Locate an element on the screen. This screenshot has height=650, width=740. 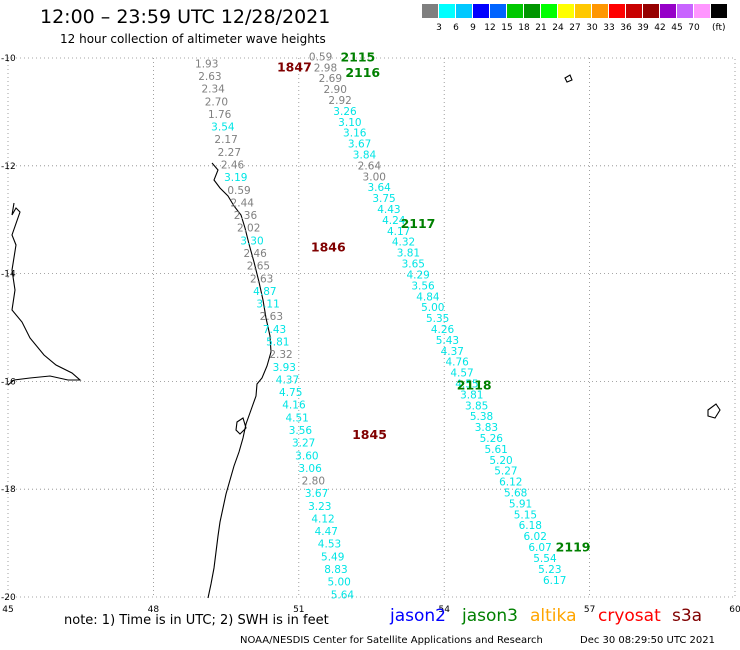
x-tick-label: 48 is located at coordinates (154, 610).